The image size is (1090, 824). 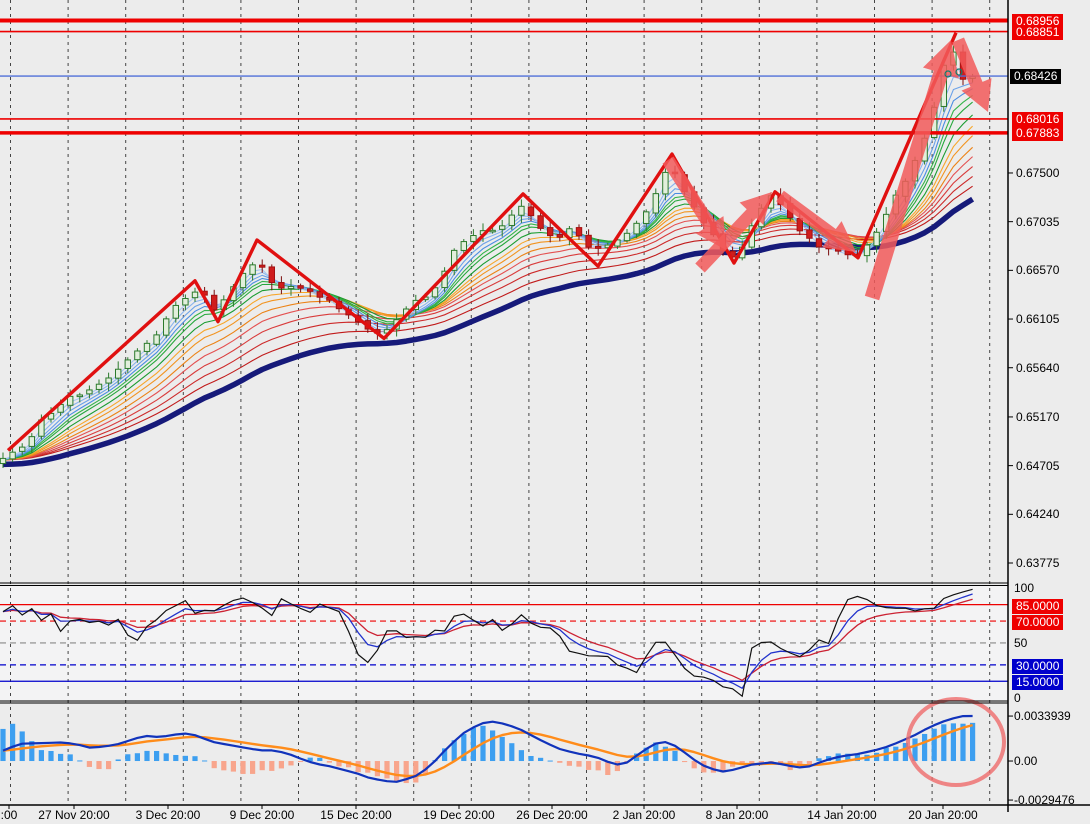 What do you see at coordinates (1026, 761) in the screenshot?
I see `macd-tick-label: 0.00` at bounding box center [1026, 761].